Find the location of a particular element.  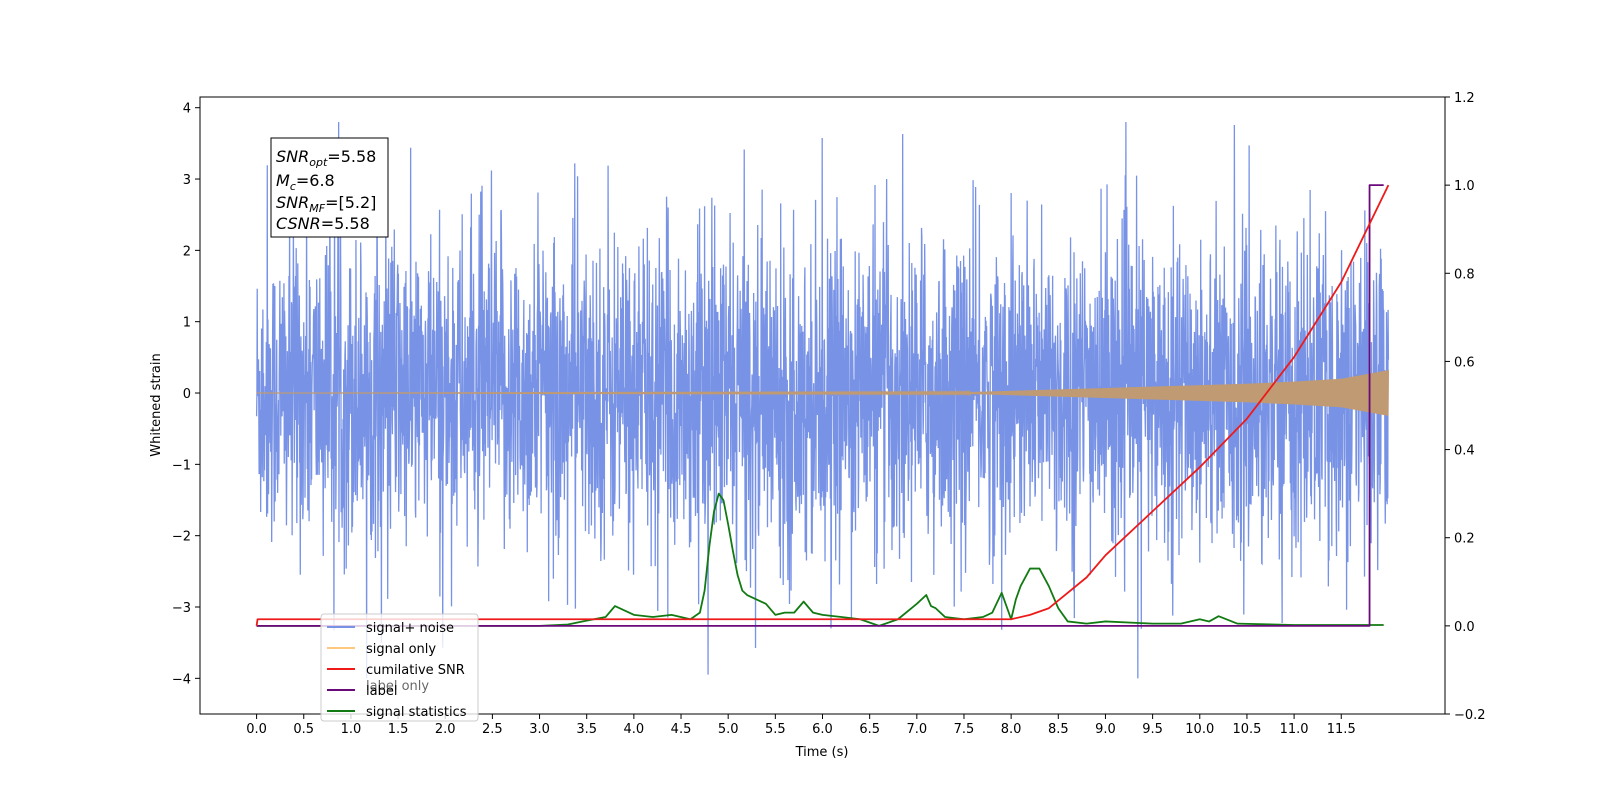

x-tick-label: 5.5 is located at coordinates (775, 729).